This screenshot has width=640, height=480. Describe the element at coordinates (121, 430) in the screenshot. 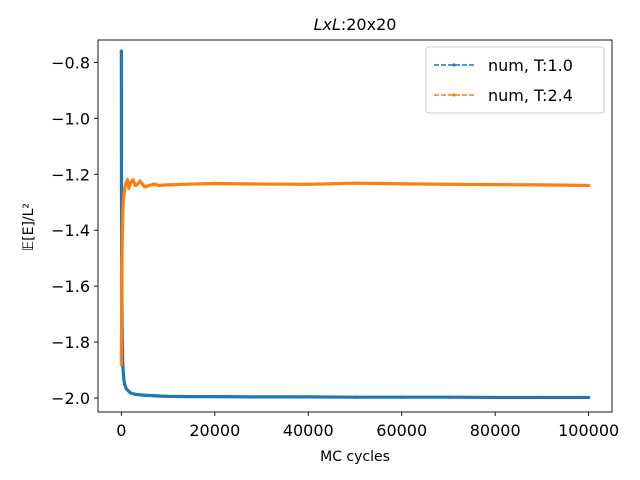

I see `x-tick-label: 0` at that location.